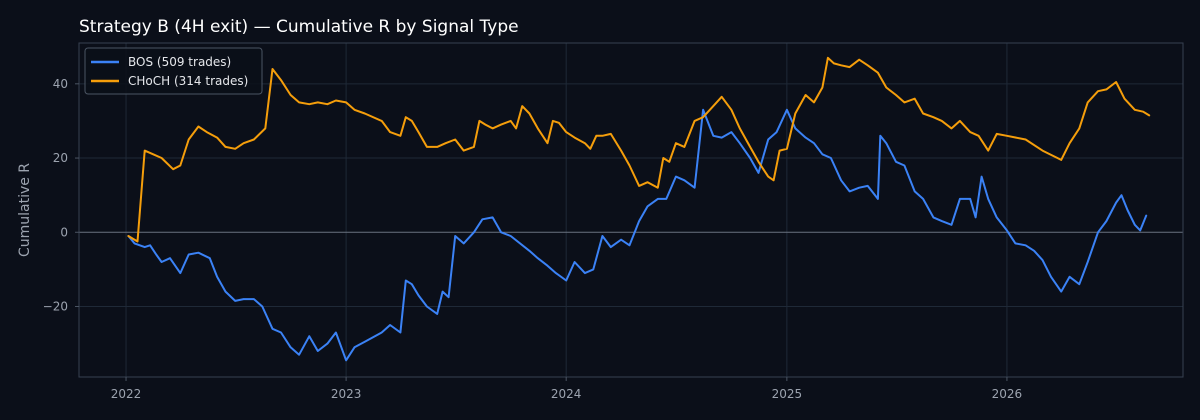  What do you see at coordinates (60, 158) in the screenshot?
I see `y-tick-label: 20` at bounding box center [60, 158].